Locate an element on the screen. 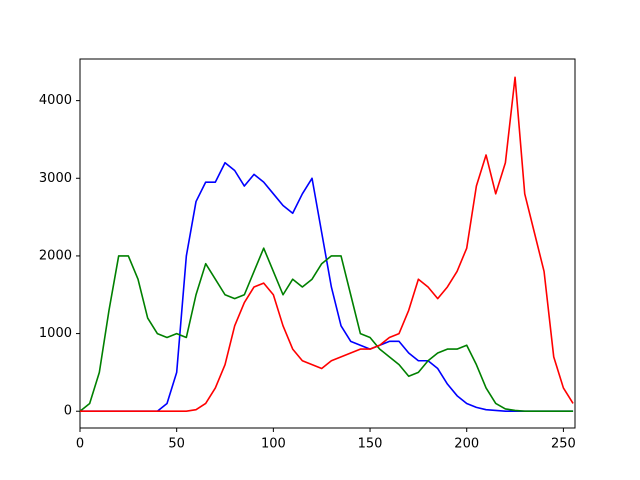 The width and height of the screenshot is (640, 480). y-tick-label: 3000 is located at coordinates (55, 178).